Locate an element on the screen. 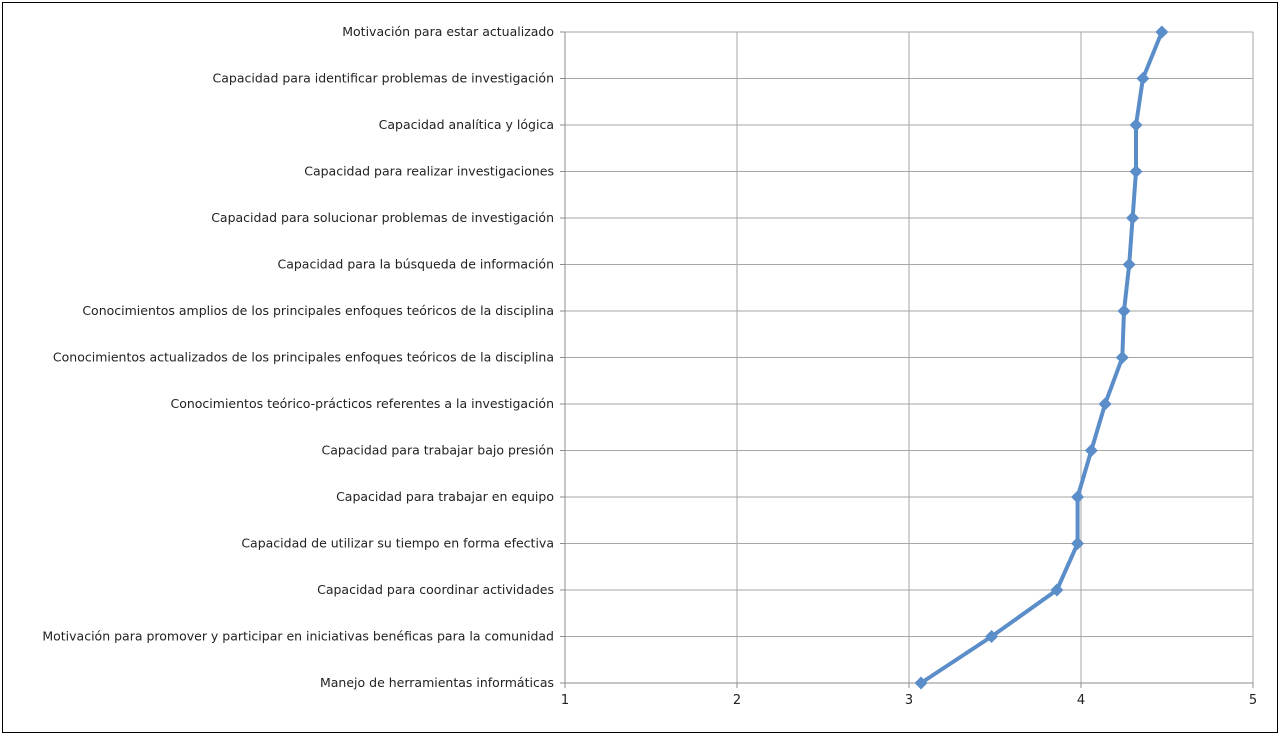 This screenshot has height=736, width=1281. category-label: Capacidad para coordinar actividades is located at coordinates (435, 589).